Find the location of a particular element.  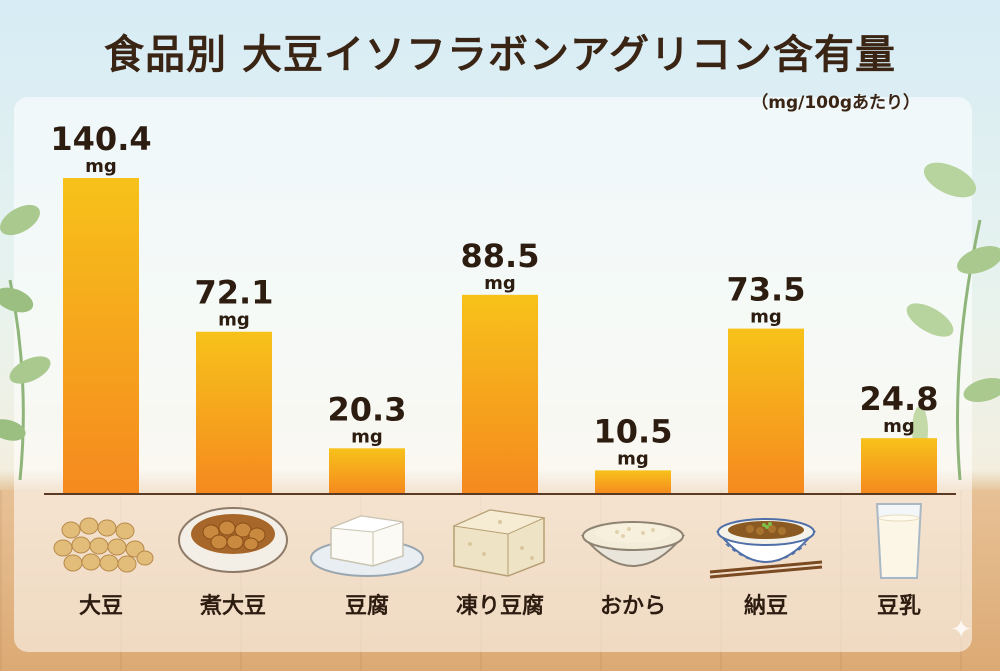

category-label-soybeans: 大豆 is located at coordinates (100, 606).